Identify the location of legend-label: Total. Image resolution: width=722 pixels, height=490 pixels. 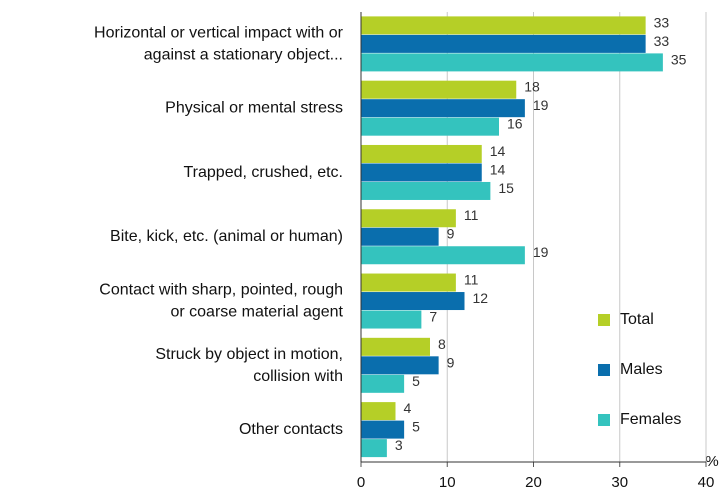
(637, 319).